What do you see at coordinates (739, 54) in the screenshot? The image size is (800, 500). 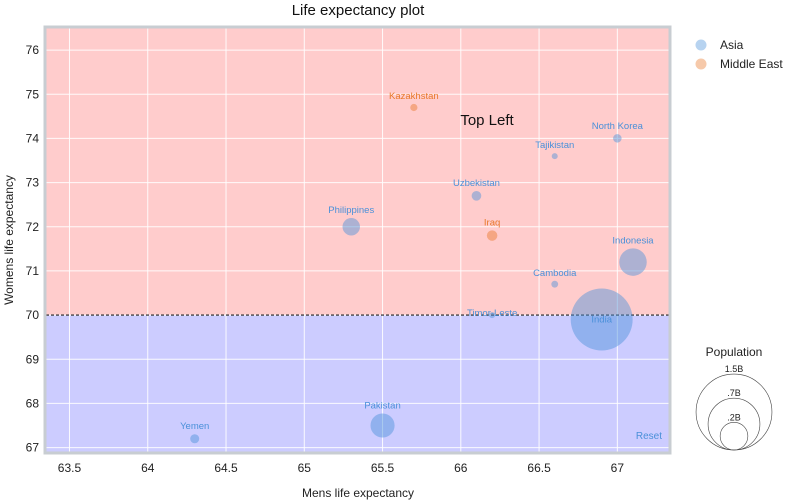 I see `color-legend: Asia Middle East` at bounding box center [739, 54].